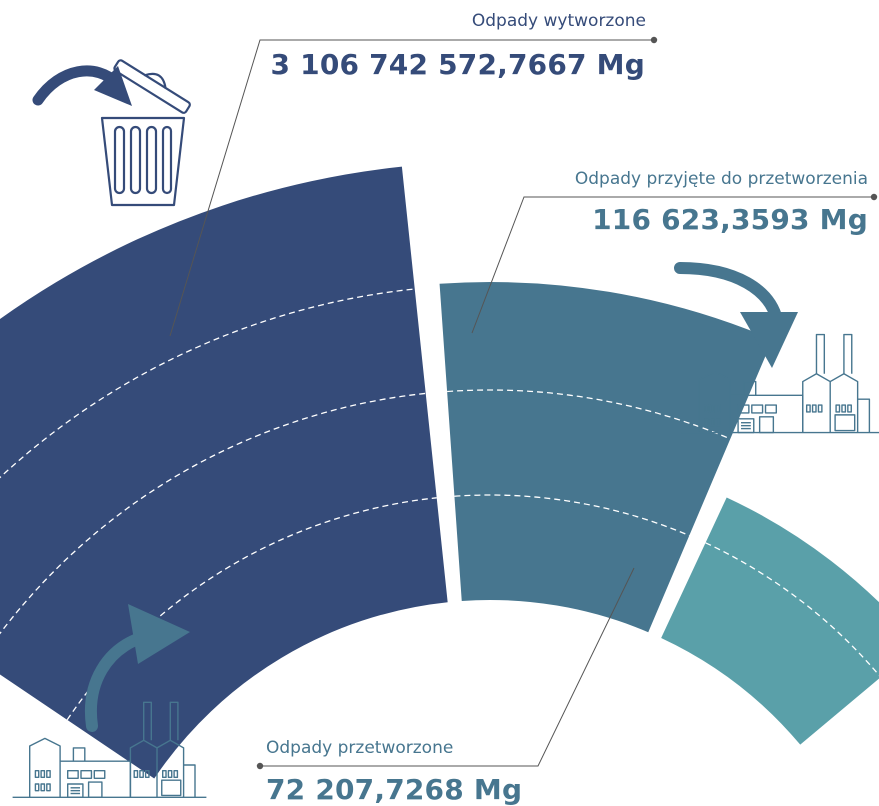  Describe the element at coordinates (730, 219) in the screenshot. I see `series-value-accepted: 116 623,3593 Mg` at that location.